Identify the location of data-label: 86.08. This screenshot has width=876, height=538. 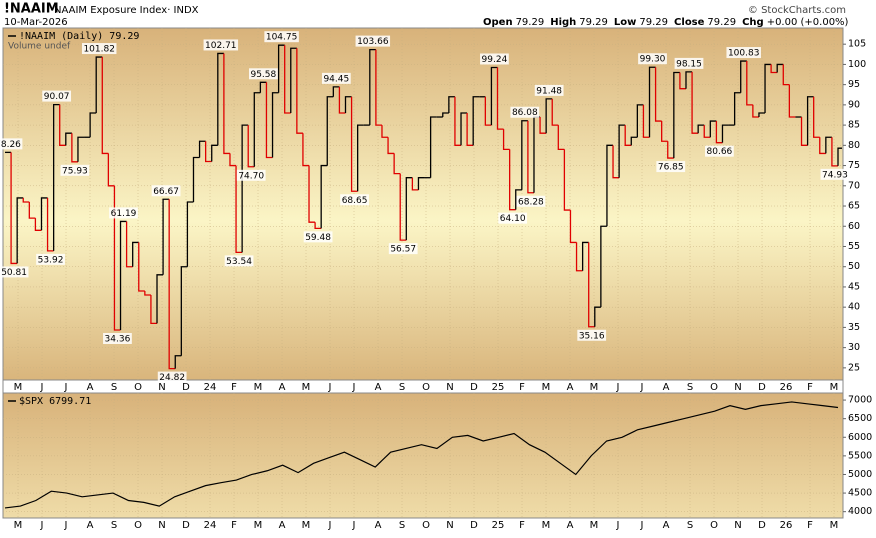
(525, 113).